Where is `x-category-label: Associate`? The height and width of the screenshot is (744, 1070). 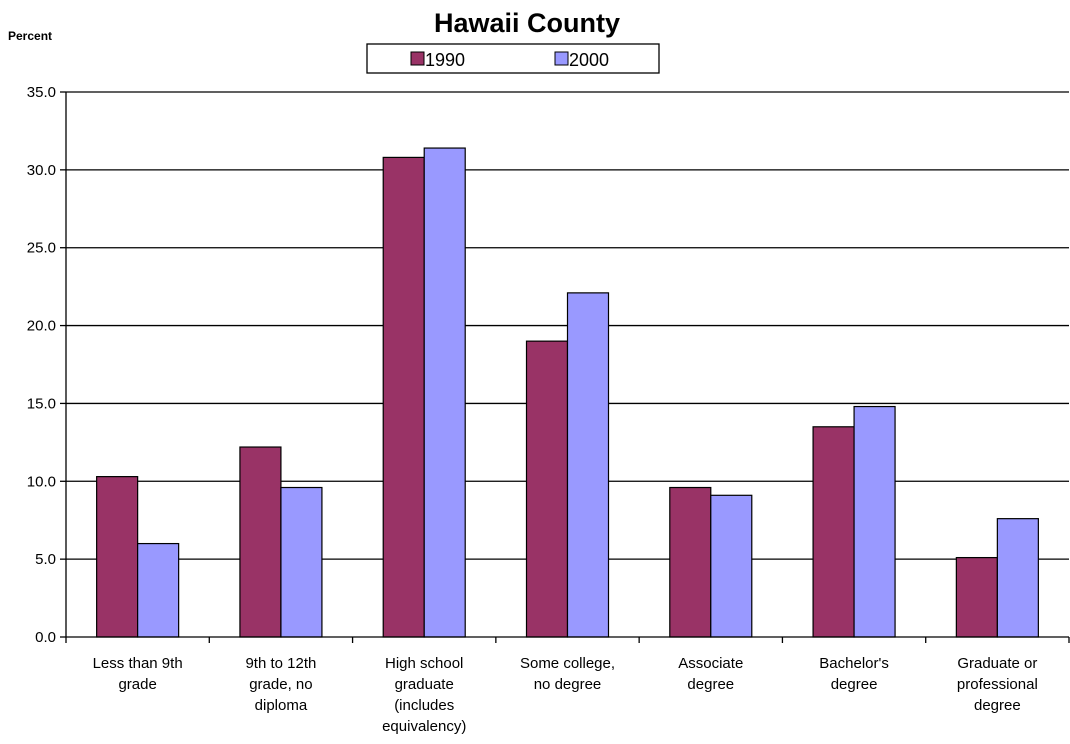
x-category-label: Associate is located at coordinates (710, 663).